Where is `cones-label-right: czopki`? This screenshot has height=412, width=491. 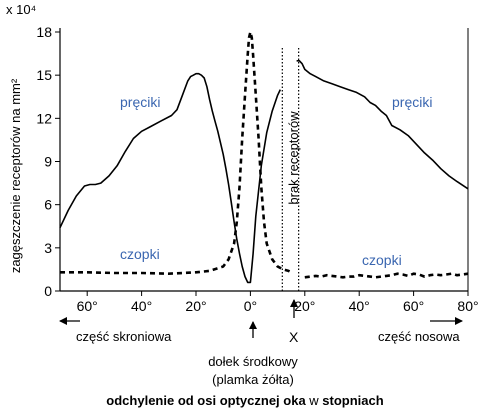
cones-label-right: czopki is located at coordinates (382, 260).